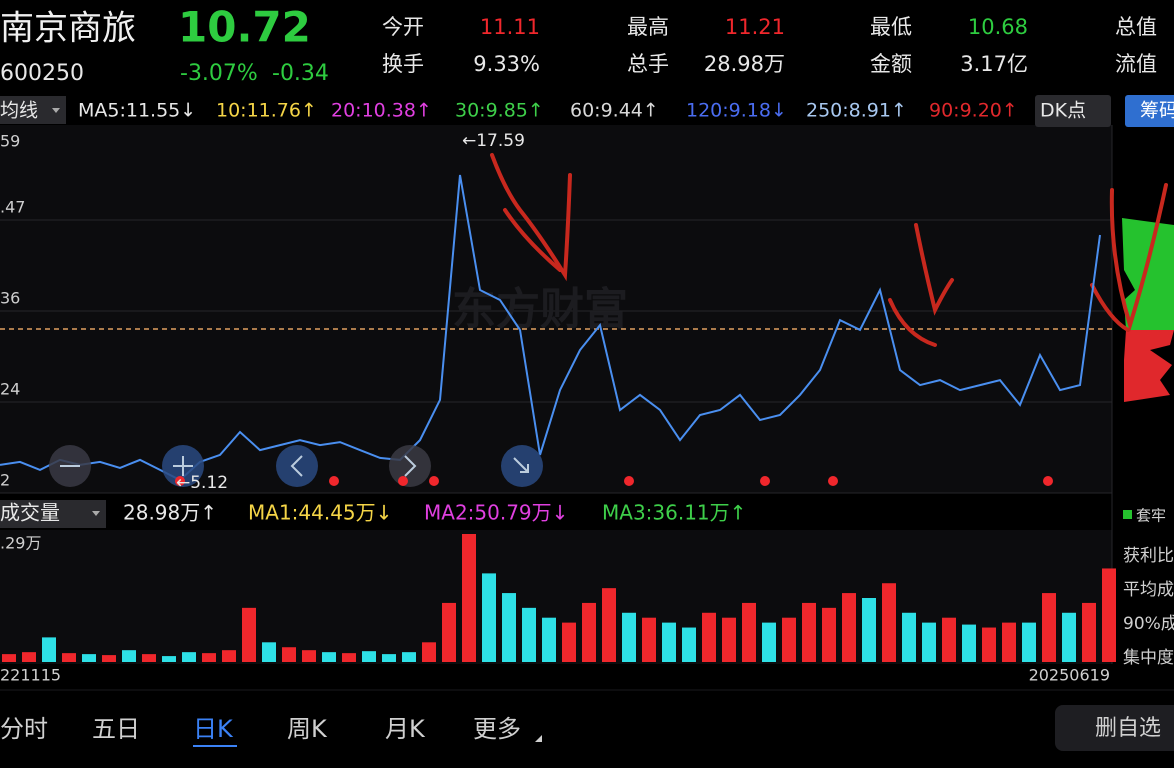 Image resolution: width=1174 pixels, height=768 pixels. I want to click on volume-selector-label: 成交量, so click(30, 513).